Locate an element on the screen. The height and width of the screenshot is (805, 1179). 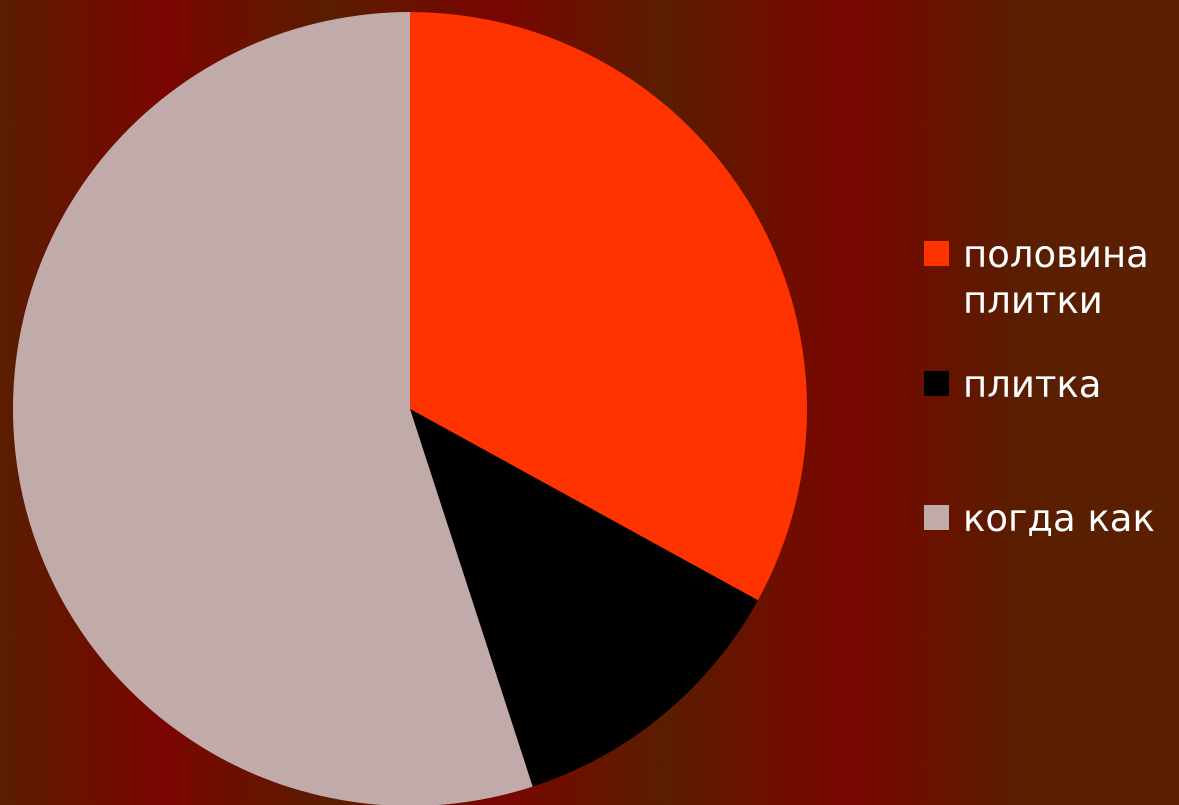
legend-item-sometimes: когда как is located at coordinates (1051, 519).